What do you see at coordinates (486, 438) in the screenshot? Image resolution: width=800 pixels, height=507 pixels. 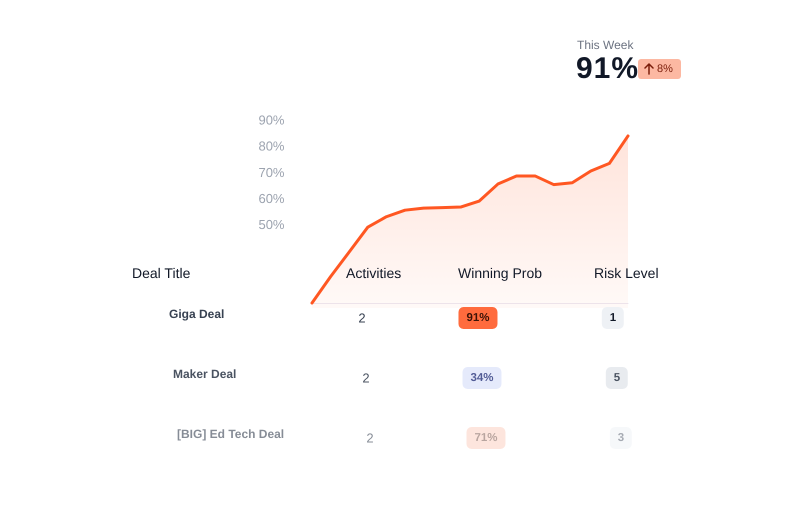 I see `text: 71%` at bounding box center [486, 438].